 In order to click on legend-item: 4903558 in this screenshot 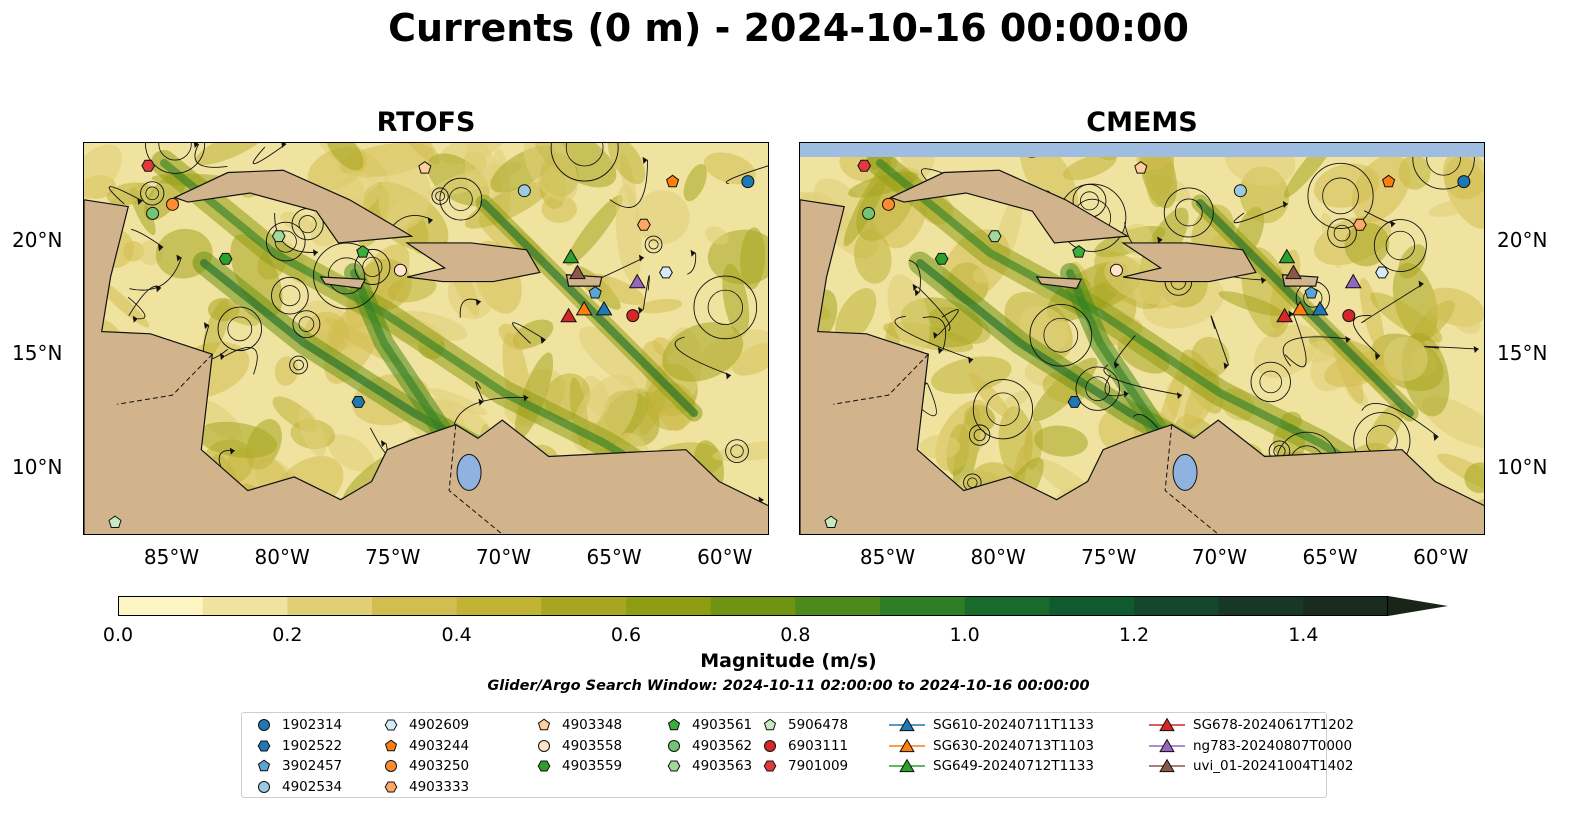, I will do `click(577, 746)`.